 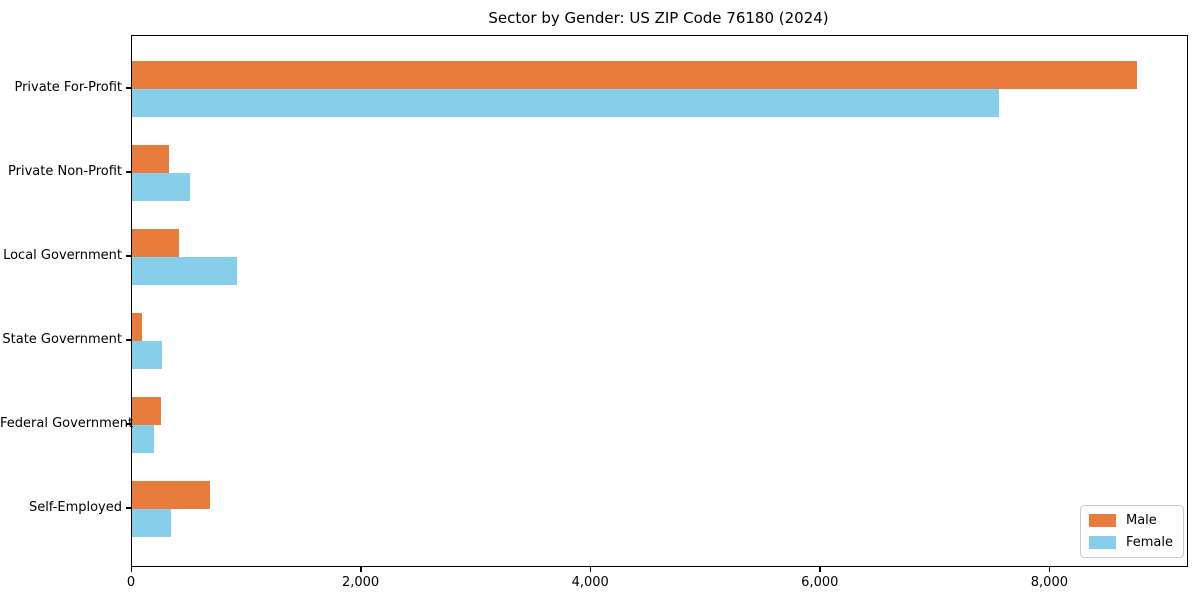 What do you see at coordinates (62, 255) in the screenshot?
I see `y-tick-label: Local Government` at bounding box center [62, 255].